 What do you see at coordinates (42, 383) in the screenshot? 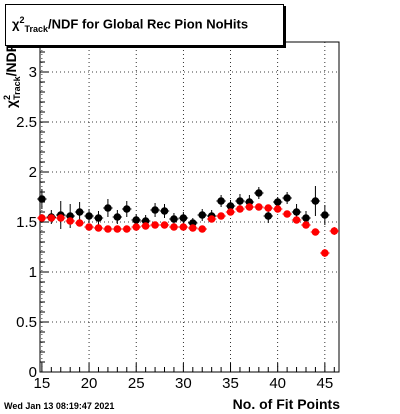
I see `x-tick-label: 15` at bounding box center [42, 383].